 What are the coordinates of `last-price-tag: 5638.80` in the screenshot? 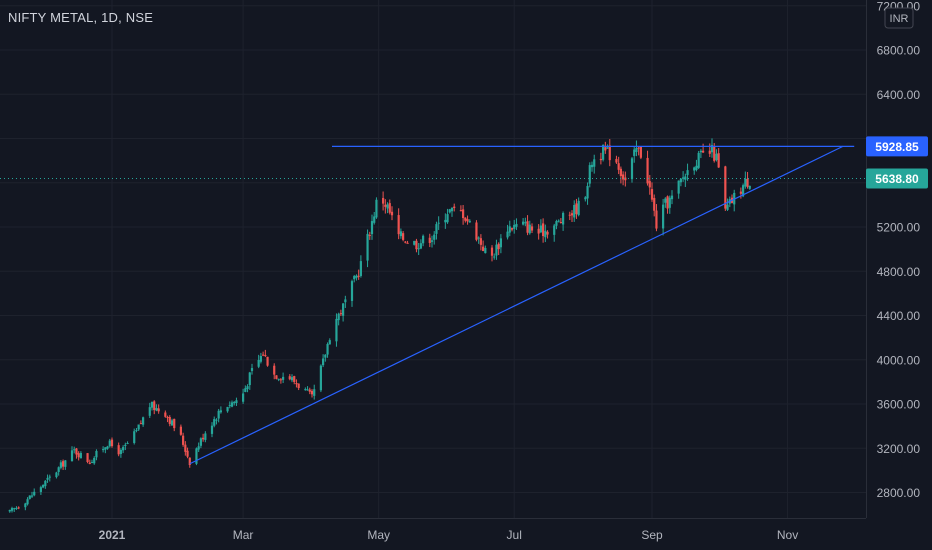 It's located at (897, 178).